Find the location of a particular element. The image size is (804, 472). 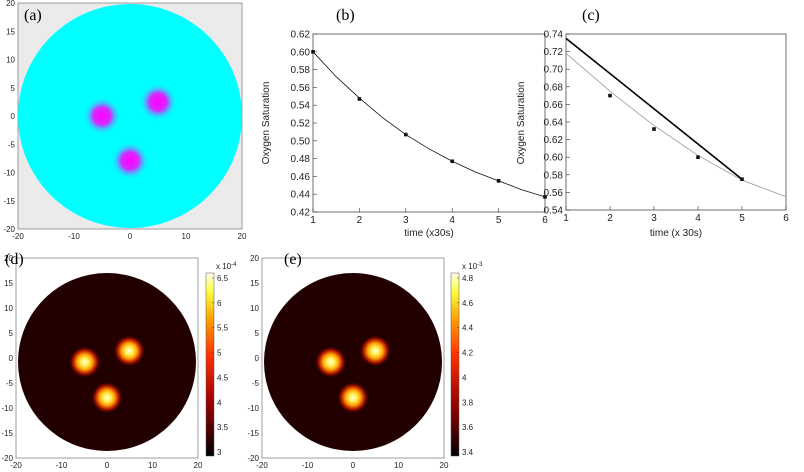

xtick-label-b: 4 is located at coordinates (452, 220).